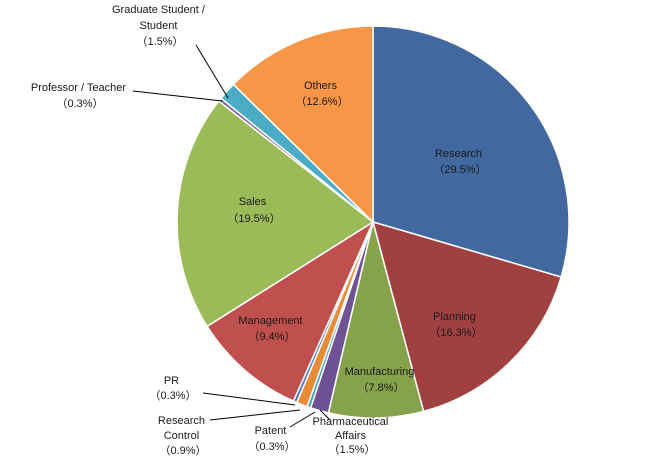  What do you see at coordinates (80, 96) in the screenshot?
I see `label-professor-teacher: Professor / Teacher （0.3%）` at bounding box center [80, 96].